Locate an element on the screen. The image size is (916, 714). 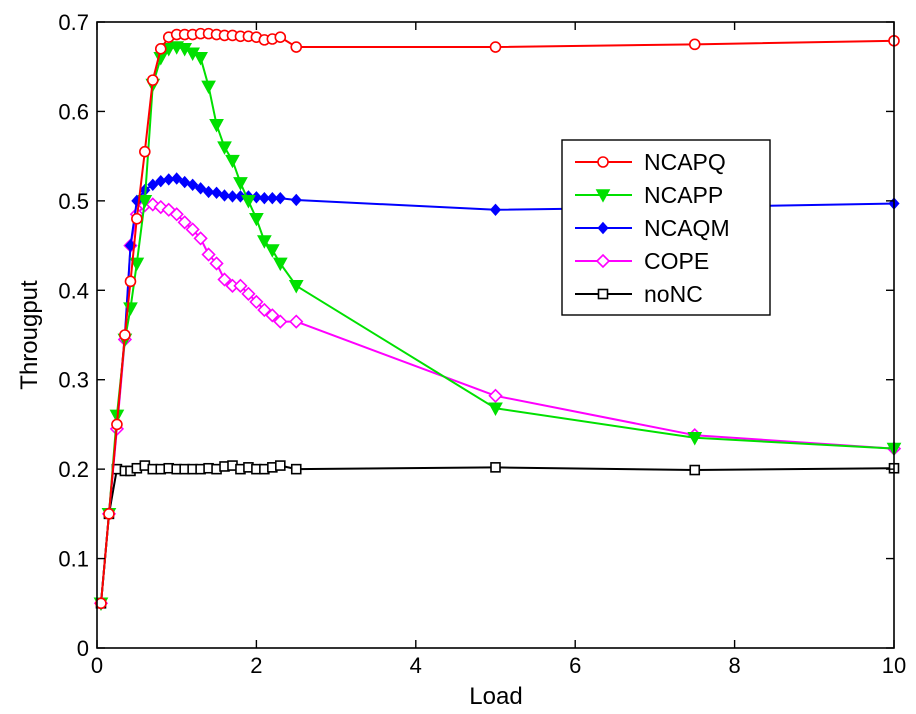
y-tick-label: 0 is located at coordinates (83, 648).